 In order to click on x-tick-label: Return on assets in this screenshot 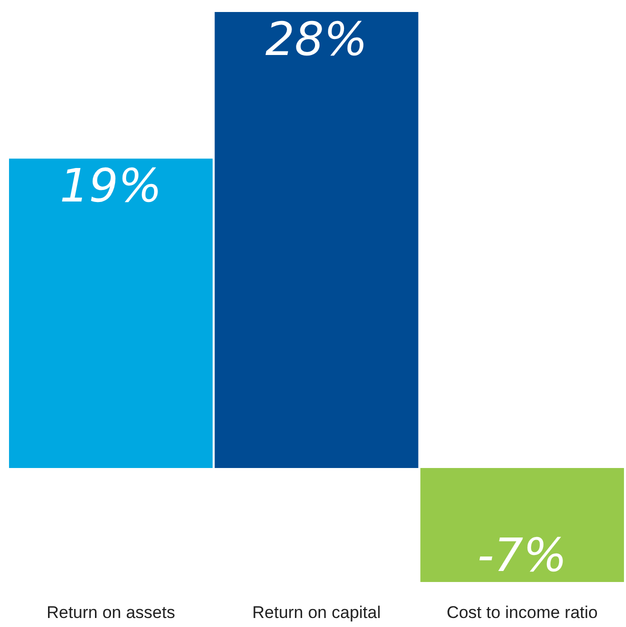, I will do `click(111, 612)`.